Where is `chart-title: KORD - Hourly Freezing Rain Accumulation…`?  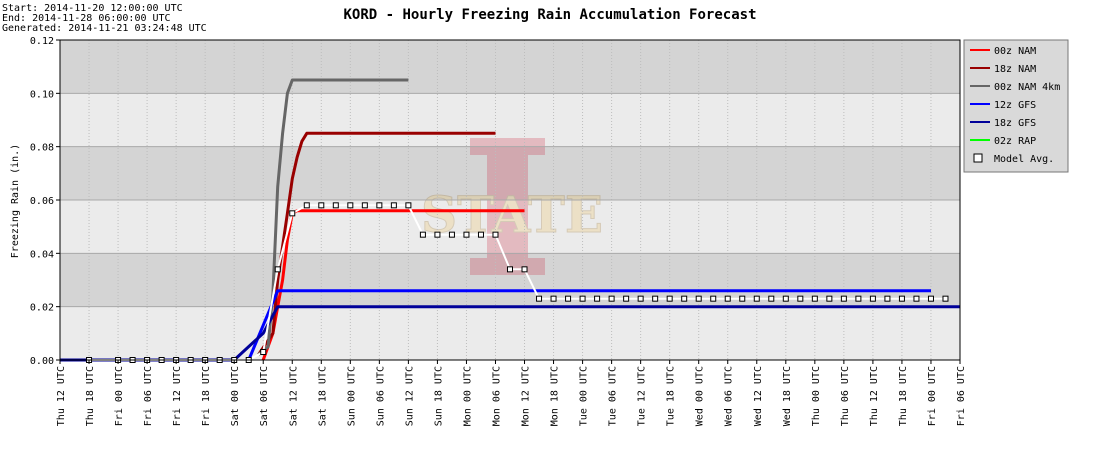
chart-title: KORD - Hourly Freezing Rain Accumulation… is located at coordinates (549, 15).